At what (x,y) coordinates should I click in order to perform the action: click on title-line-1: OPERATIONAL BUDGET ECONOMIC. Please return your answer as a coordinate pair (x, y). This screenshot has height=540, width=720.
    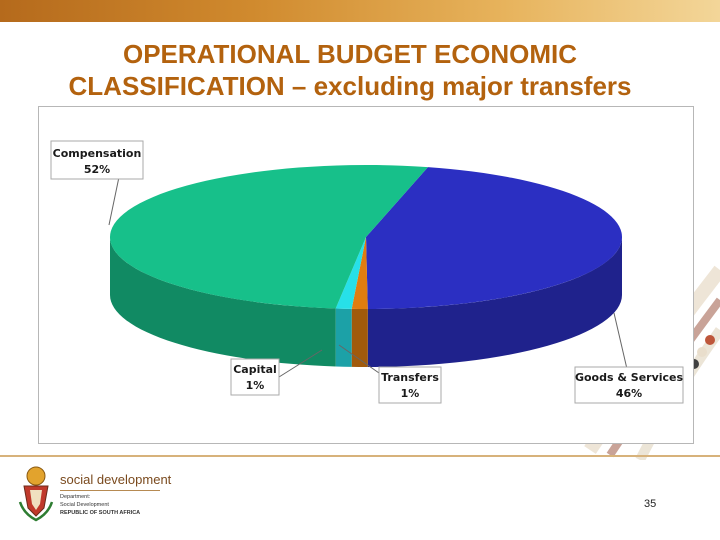
    Looking at the image, I should click on (350, 54).